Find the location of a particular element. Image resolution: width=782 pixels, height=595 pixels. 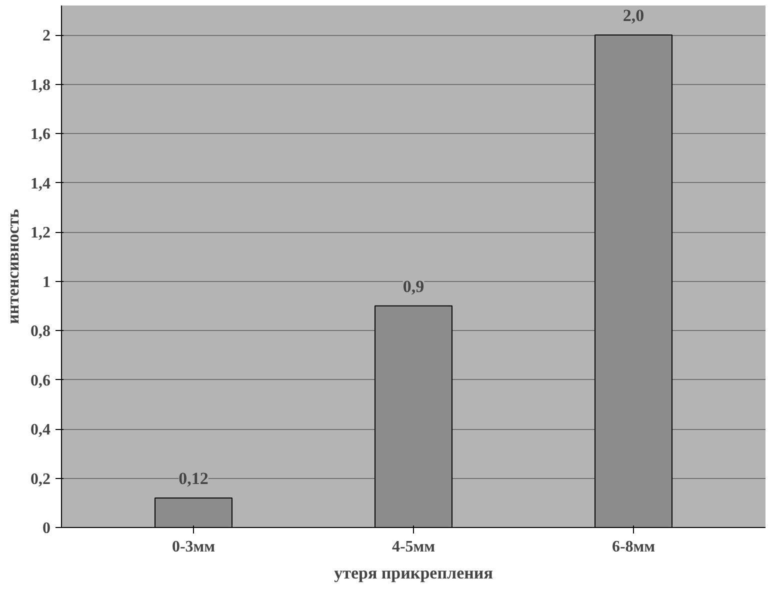

x-axis-title: утеря прикрепления is located at coordinates (413, 573).